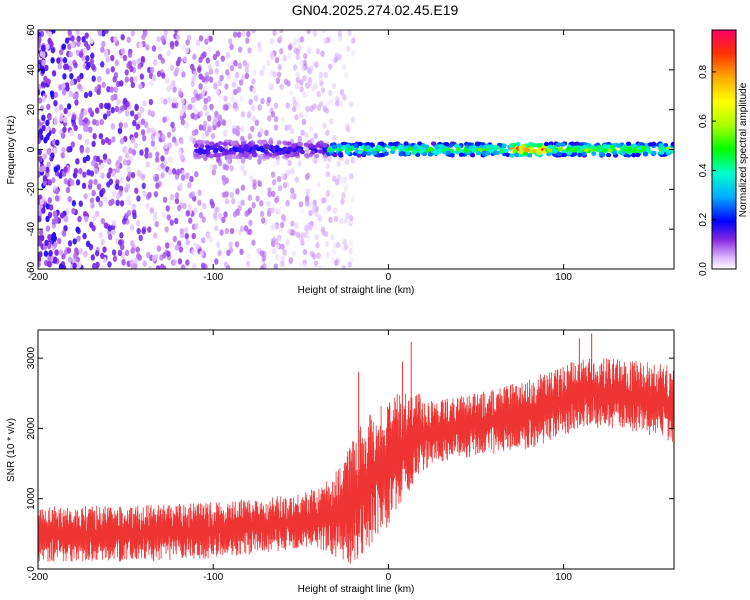 The height and width of the screenshot is (600, 750). What do you see at coordinates (743, 149) in the screenshot?
I see `colorbar-label: Normalized spectral amplitude` at bounding box center [743, 149].